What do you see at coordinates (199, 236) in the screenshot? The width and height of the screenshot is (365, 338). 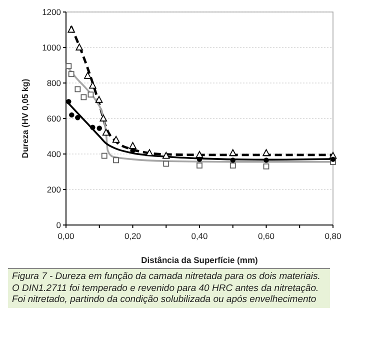 I see `x-tick-label: 0,40` at bounding box center [199, 236].